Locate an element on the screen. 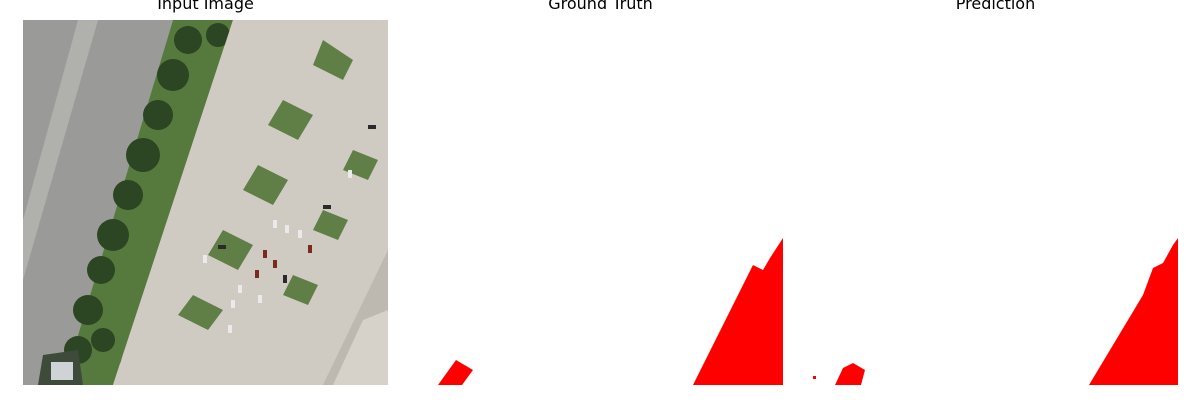 The height and width of the screenshot is (400, 1200). panel-title-prediction: Prediction is located at coordinates (995, 6).